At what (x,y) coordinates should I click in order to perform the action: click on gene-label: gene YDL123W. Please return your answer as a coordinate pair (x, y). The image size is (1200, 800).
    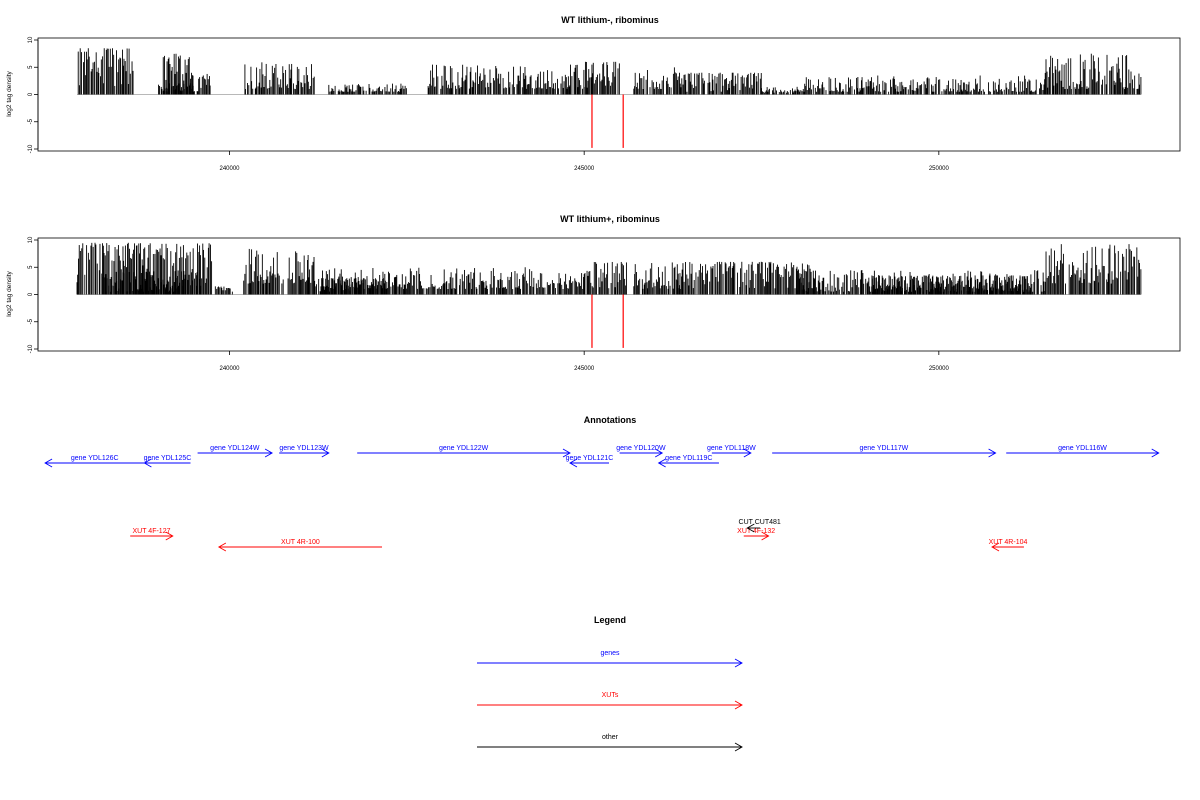
    Looking at the image, I should click on (304, 448).